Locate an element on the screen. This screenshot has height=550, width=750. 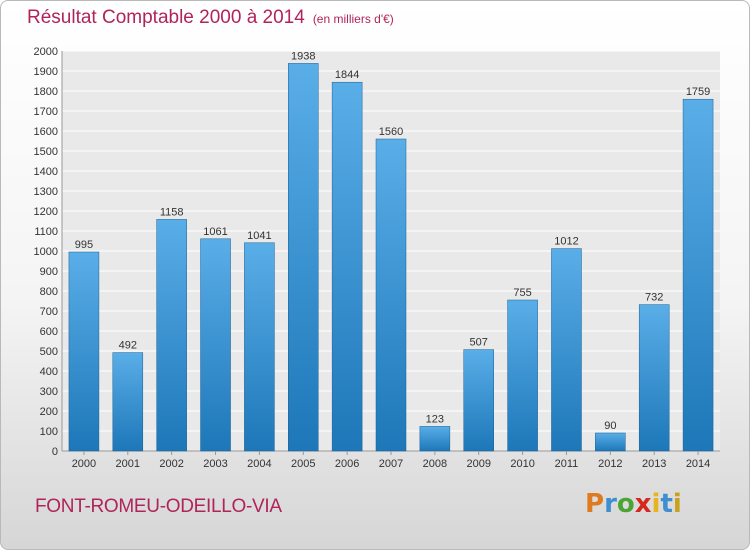
y-tick-label: 1000 is located at coordinates (46, 252).